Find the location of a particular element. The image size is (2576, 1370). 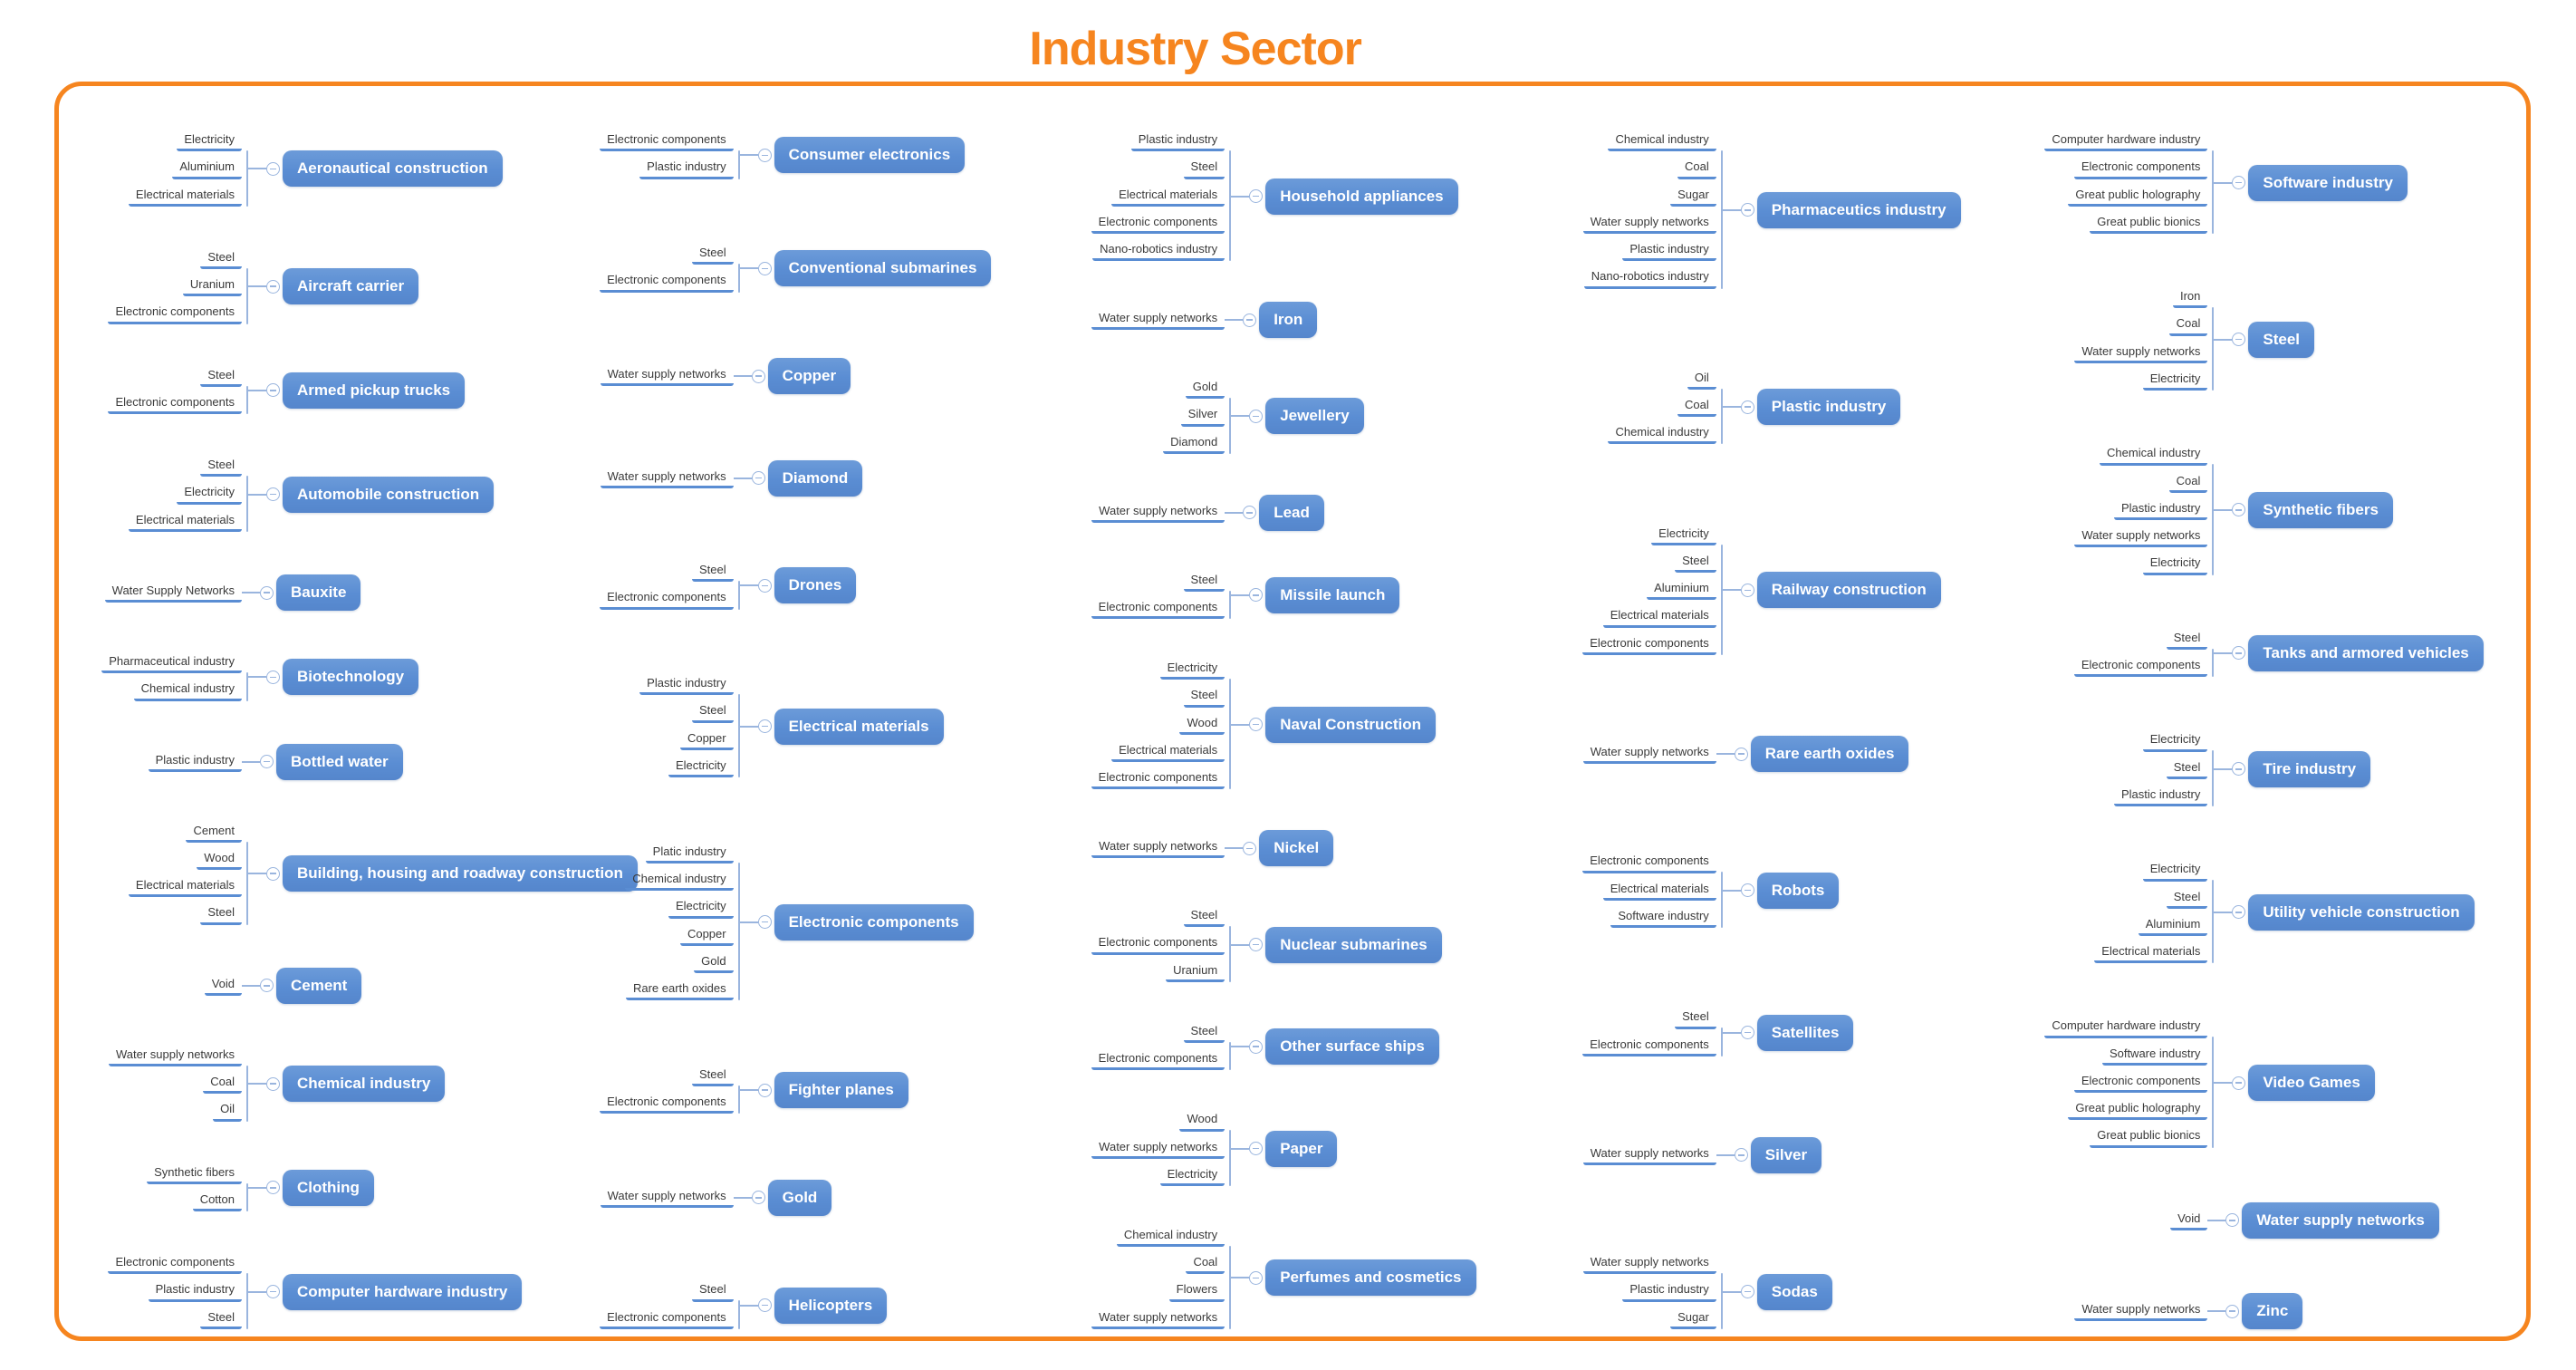

sector-node: Perfumes and cosmetics is located at coordinates (1370, 1278).